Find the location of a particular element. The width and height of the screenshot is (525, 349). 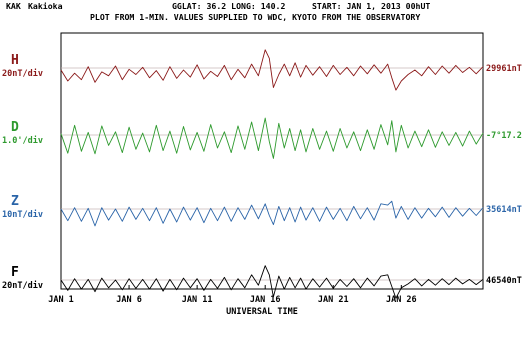

series-line-h is located at coordinates (272, 70).